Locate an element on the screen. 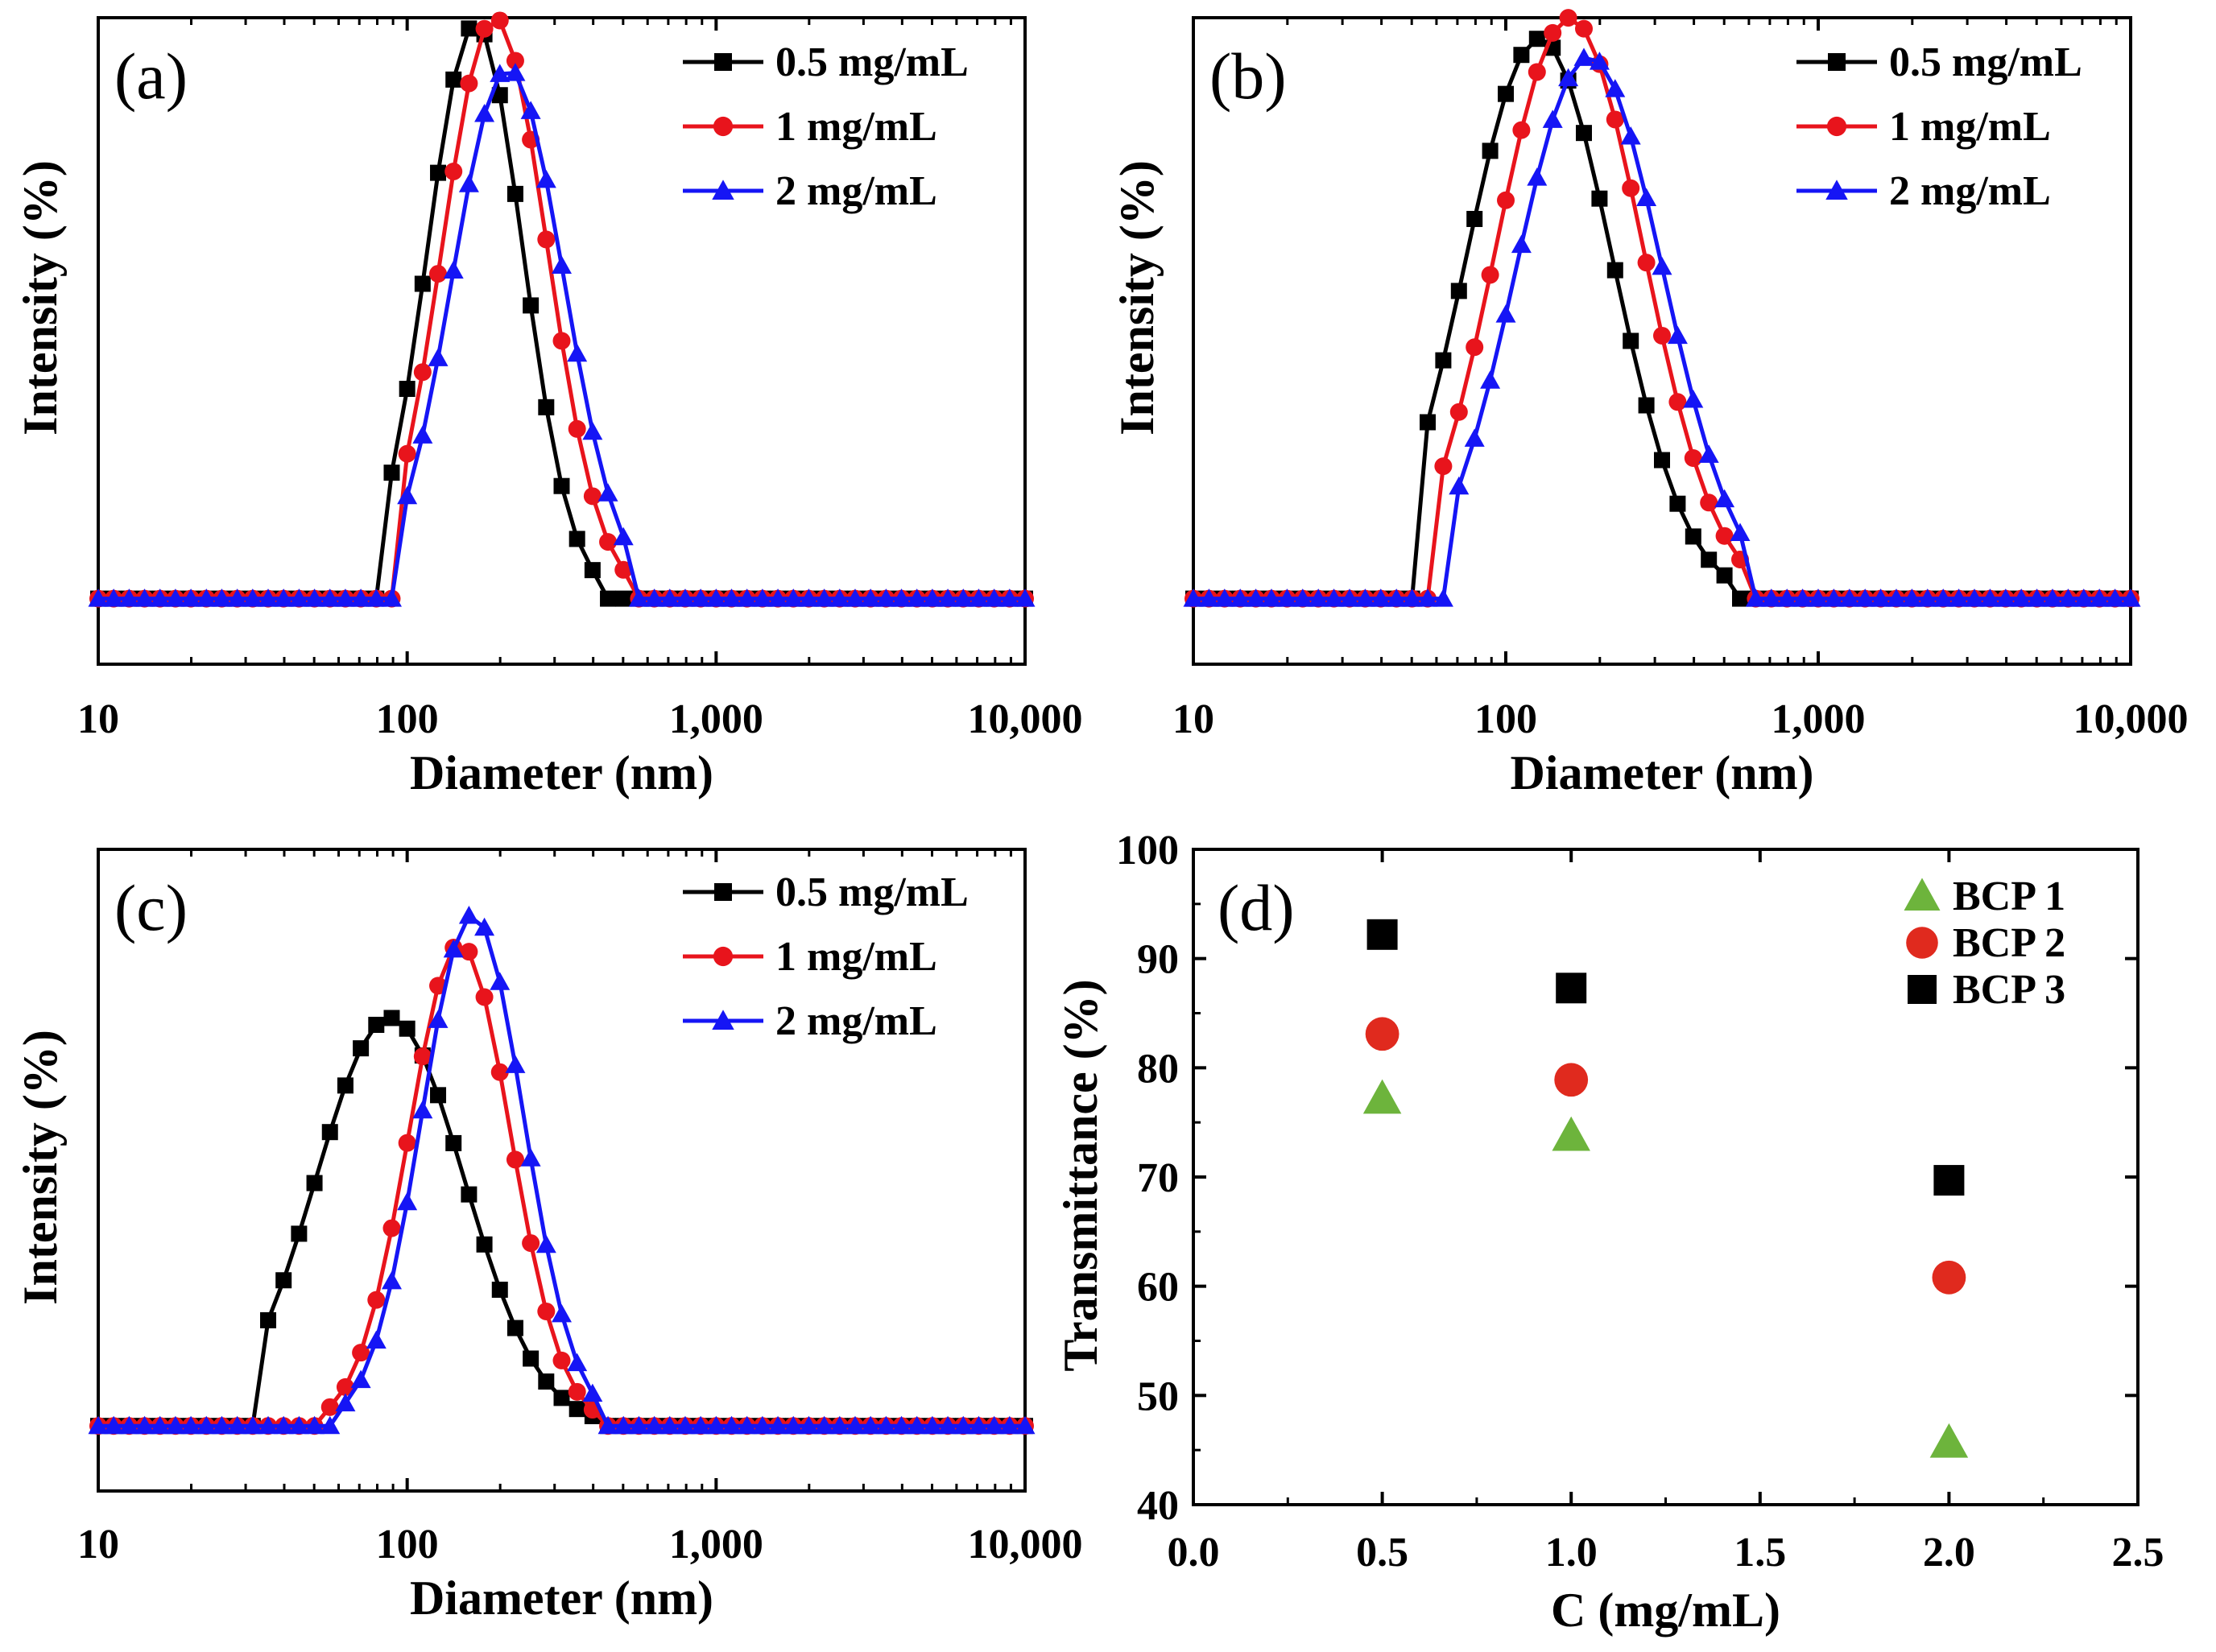 The width and height of the screenshot is (2216, 1652). panel-label: (b) is located at coordinates (1248, 76).